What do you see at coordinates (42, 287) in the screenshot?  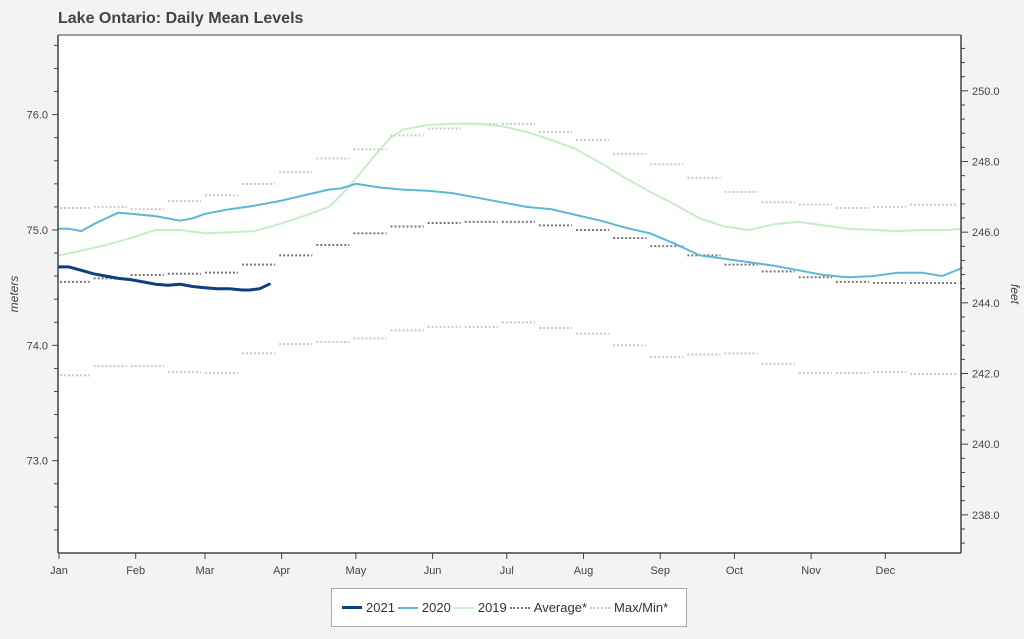 I see `left-axis: 76.0 75.0 74.0 73.0` at bounding box center [42, 287].